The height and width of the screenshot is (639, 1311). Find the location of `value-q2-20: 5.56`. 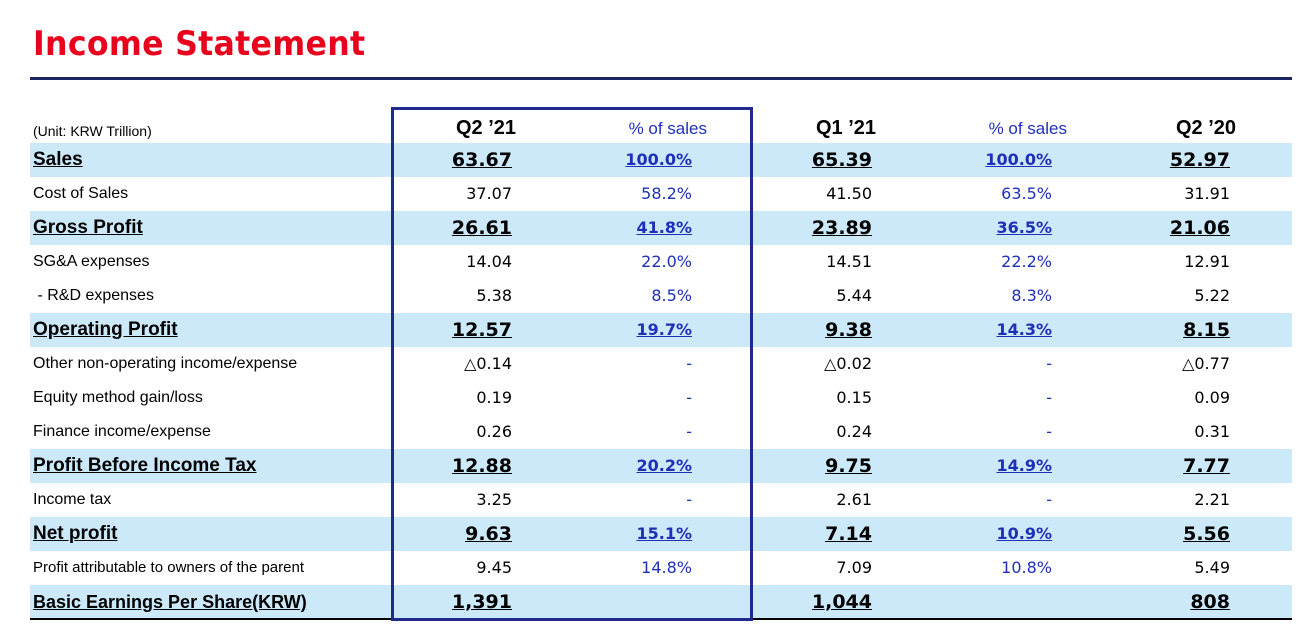

value-q2-20: 5.56 is located at coordinates (1206, 534).